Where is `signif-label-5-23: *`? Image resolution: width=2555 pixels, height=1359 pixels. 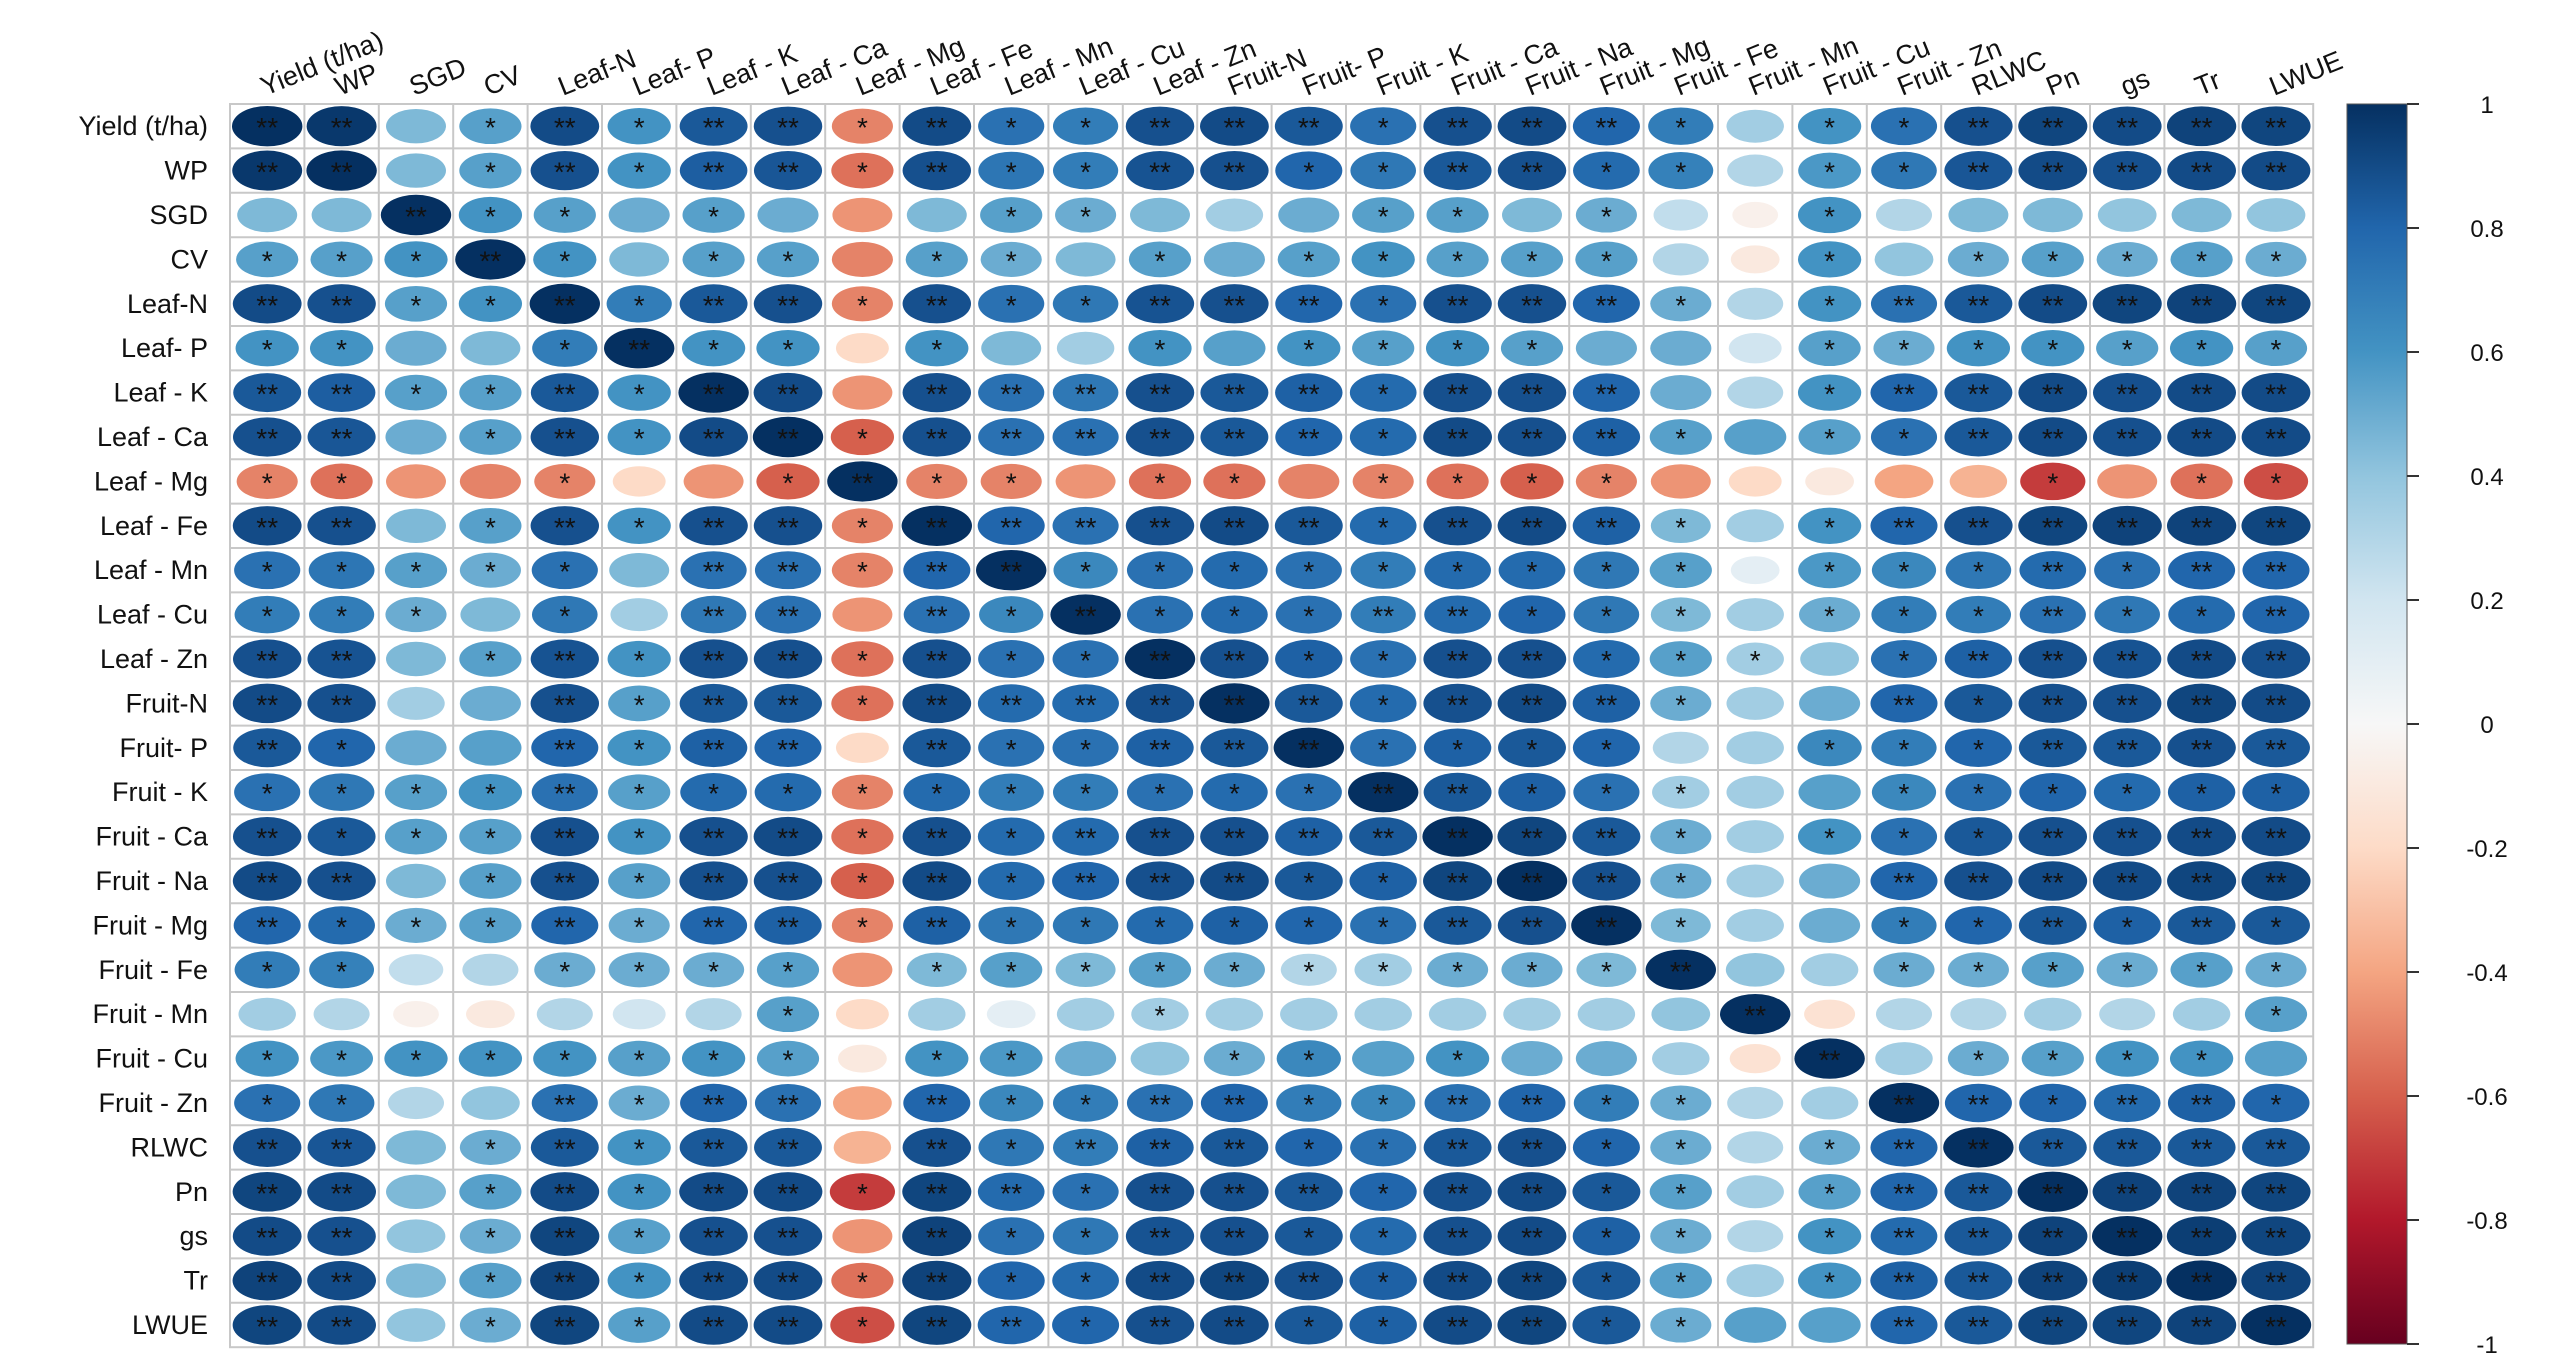 signif-label-5-23: * is located at coordinates (1978, 349).